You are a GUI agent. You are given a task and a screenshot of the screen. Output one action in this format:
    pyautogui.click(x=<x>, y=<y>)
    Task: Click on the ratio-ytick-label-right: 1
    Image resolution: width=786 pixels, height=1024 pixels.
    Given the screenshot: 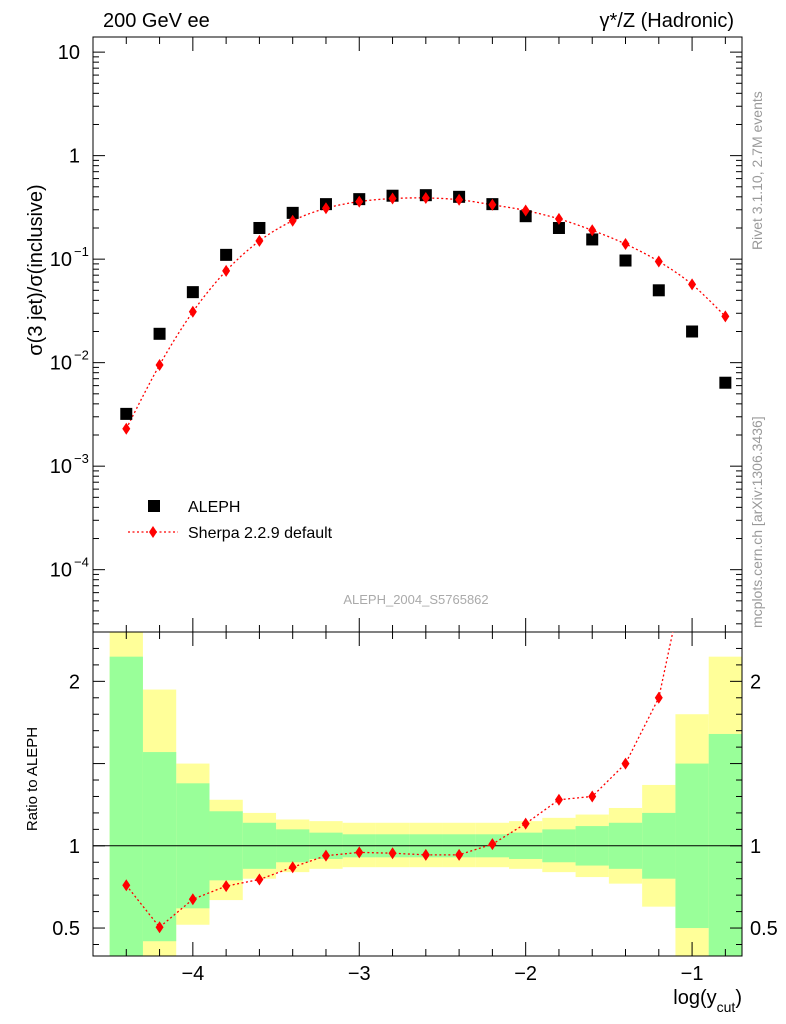 What is the action you would take?
    pyautogui.click(x=755, y=847)
    